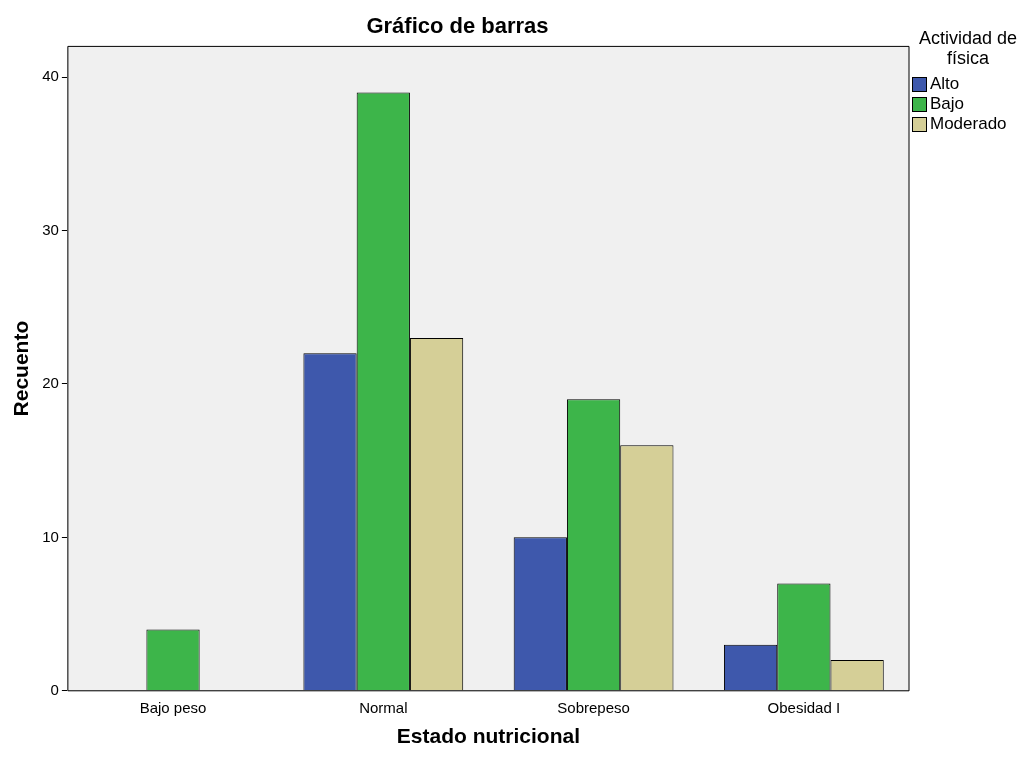 Image resolution: width=1027 pixels, height=760 pixels. What do you see at coordinates (383, 707) in the screenshot?
I see `x-tick-label: Normal` at bounding box center [383, 707].